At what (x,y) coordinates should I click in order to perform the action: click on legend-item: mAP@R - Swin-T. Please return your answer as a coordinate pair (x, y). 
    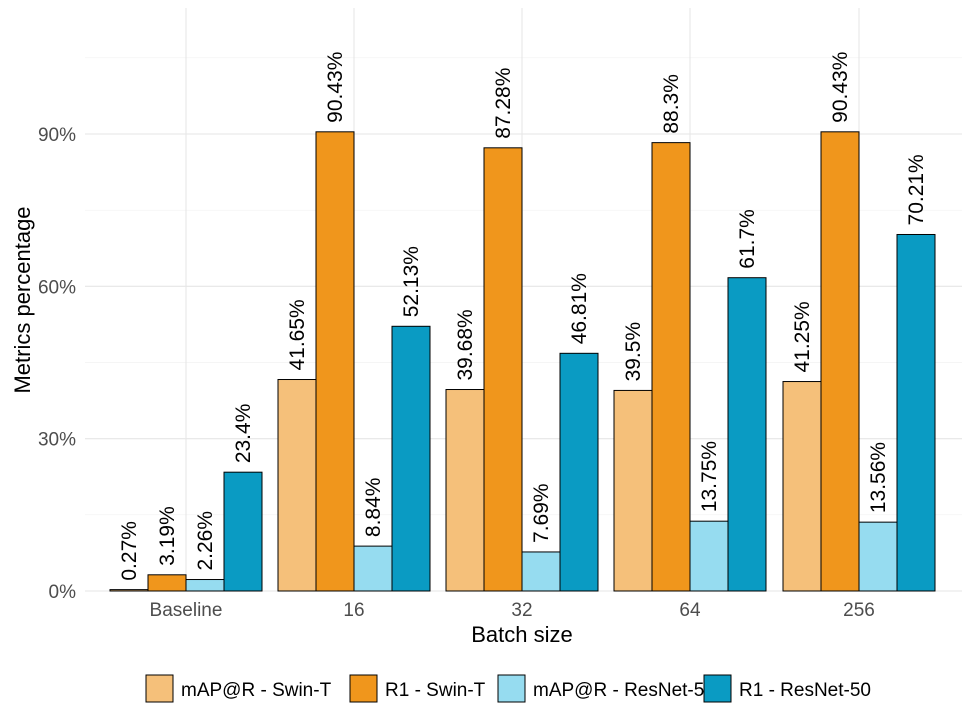
    Looking at the image, I should click on (238, 688).